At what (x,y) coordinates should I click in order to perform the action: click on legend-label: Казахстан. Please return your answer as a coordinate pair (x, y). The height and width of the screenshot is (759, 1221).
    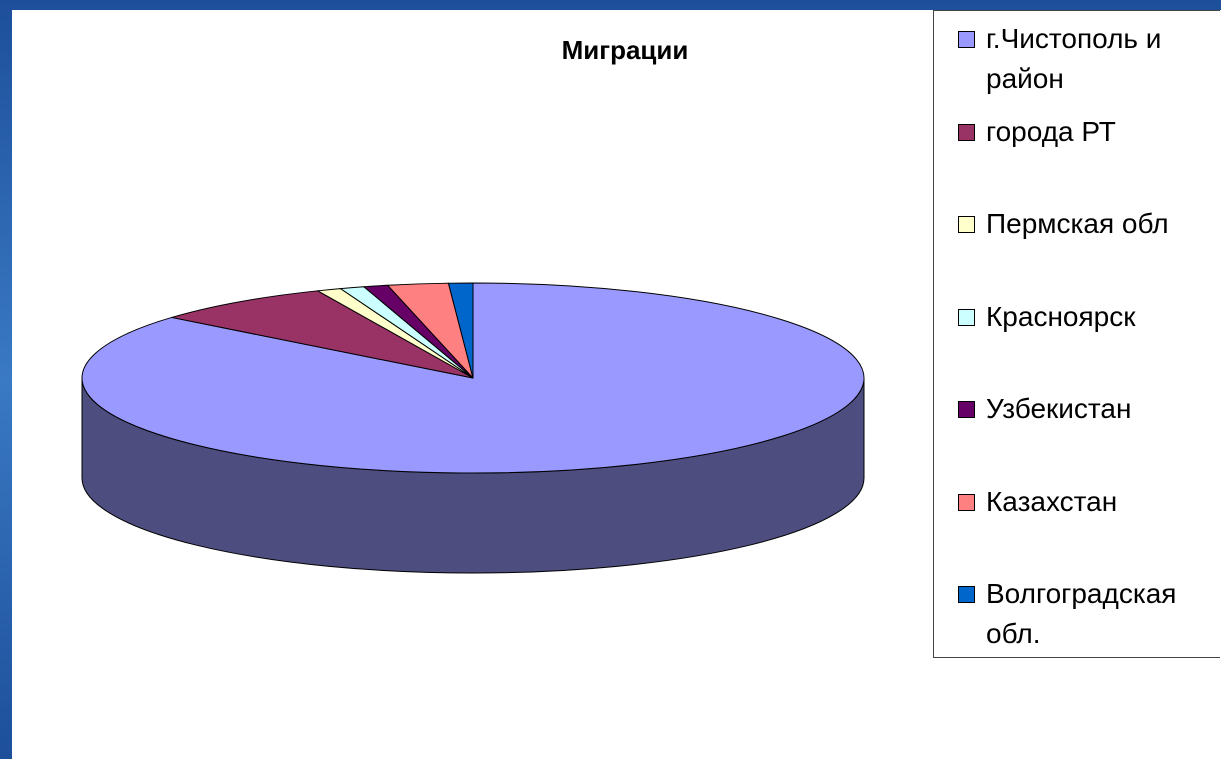
    Looking at the image, I should click on (1052, 501).